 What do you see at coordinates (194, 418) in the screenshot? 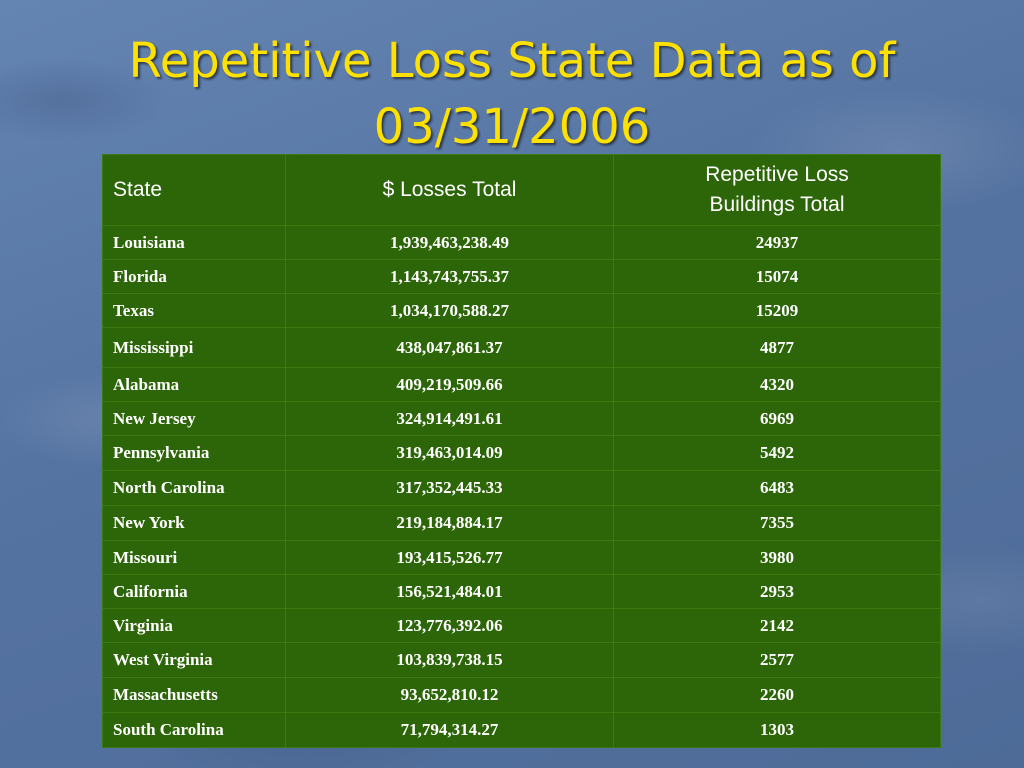
I see `state-cell: New Jersey` at bounding box center [194, 418].